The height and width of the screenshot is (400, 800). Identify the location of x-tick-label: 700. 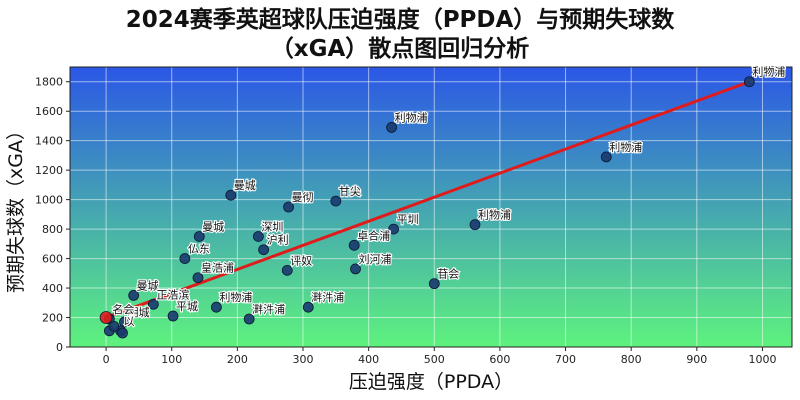
(565, 359).